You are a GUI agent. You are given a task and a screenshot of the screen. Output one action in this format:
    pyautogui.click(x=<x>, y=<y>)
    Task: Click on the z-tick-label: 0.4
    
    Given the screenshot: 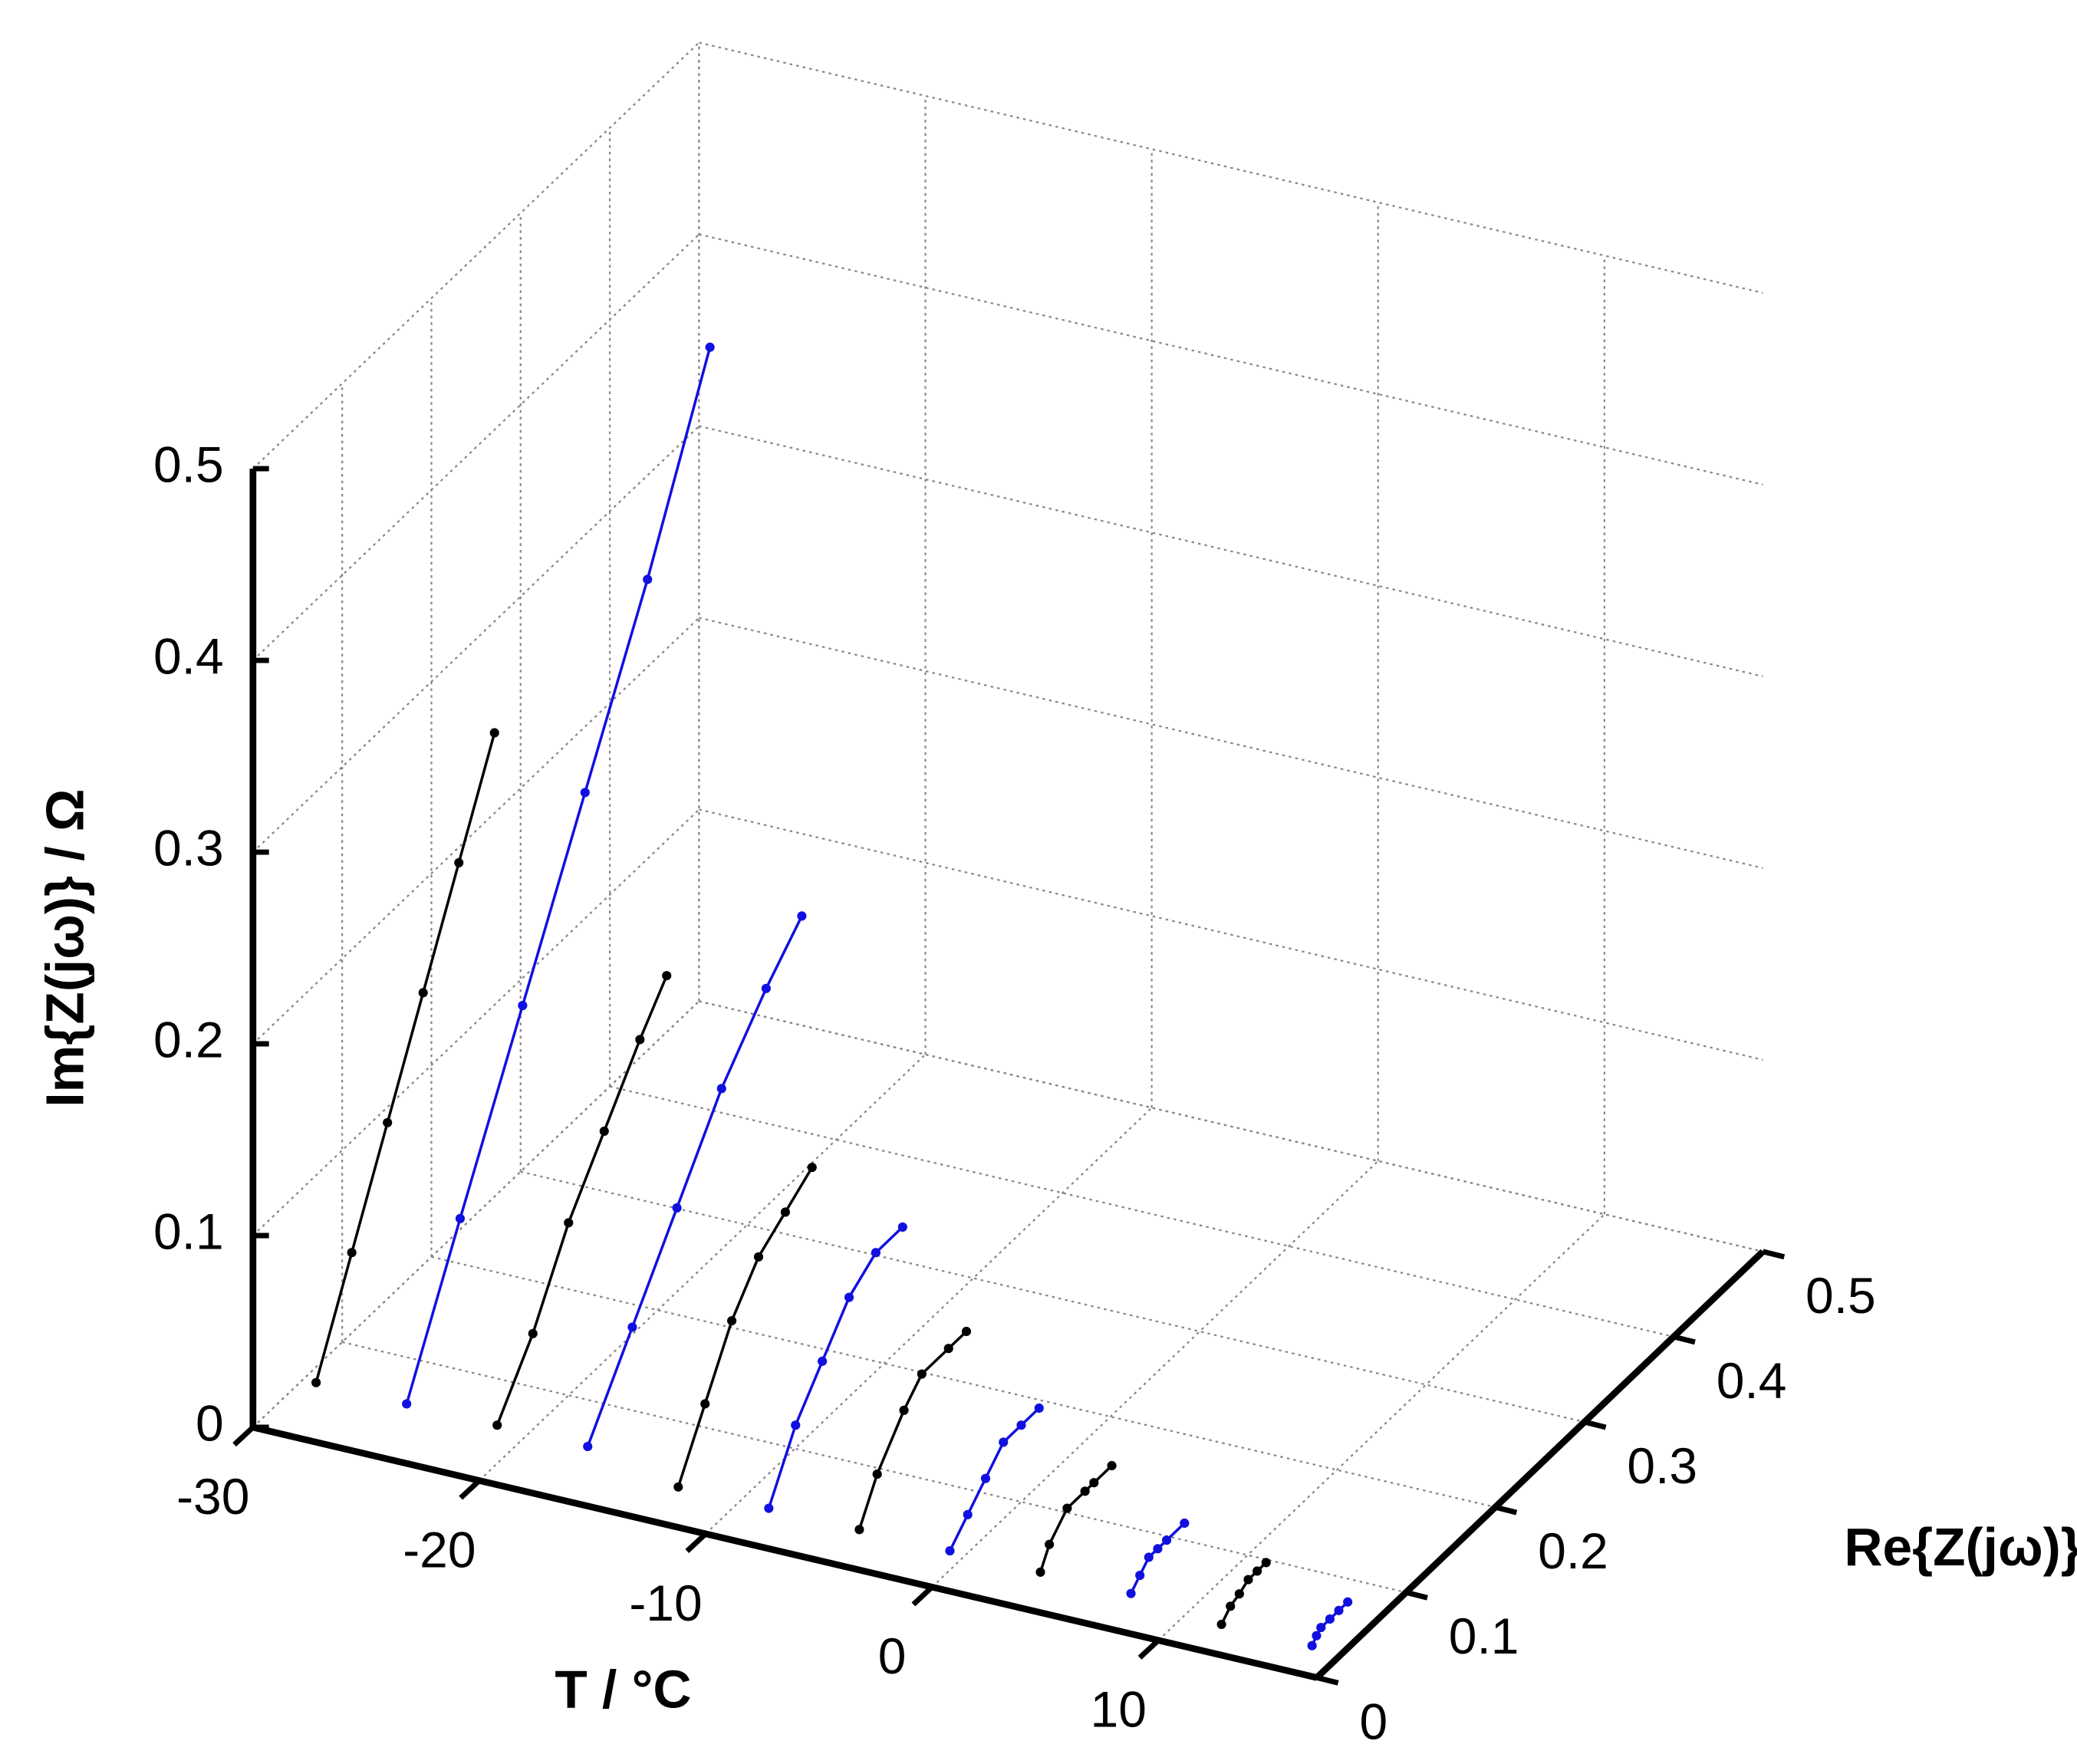 What is the action you would take?
    pyautogui.click(x=188, y=655)
    